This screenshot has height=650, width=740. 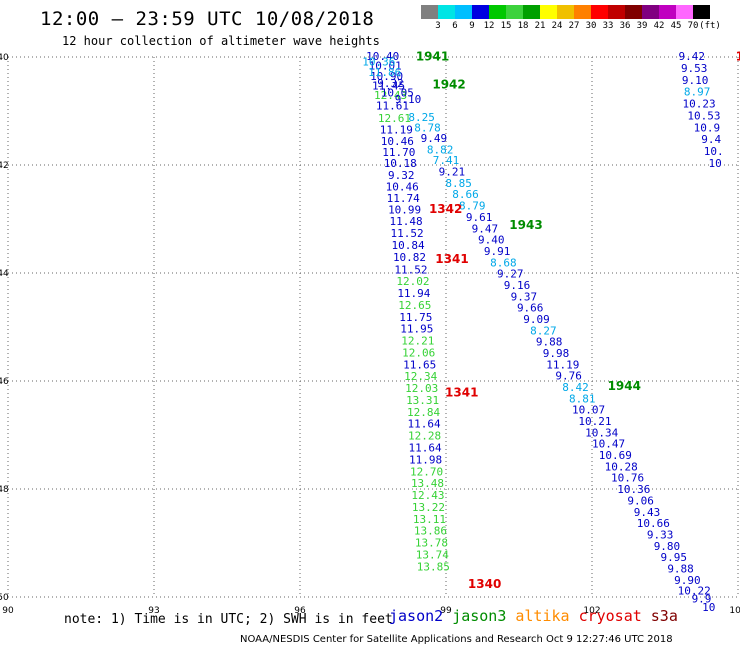 I want to click on pass-time-label: 1342, so click(x=445, y=209).